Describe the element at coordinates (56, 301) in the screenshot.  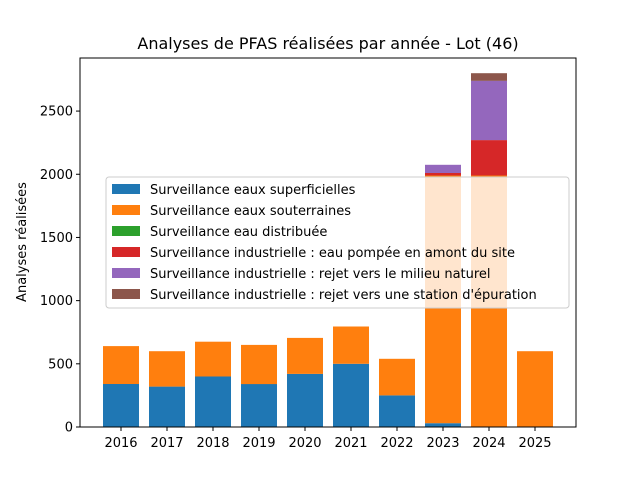
I see `y-tick-label: 1000` at that location.